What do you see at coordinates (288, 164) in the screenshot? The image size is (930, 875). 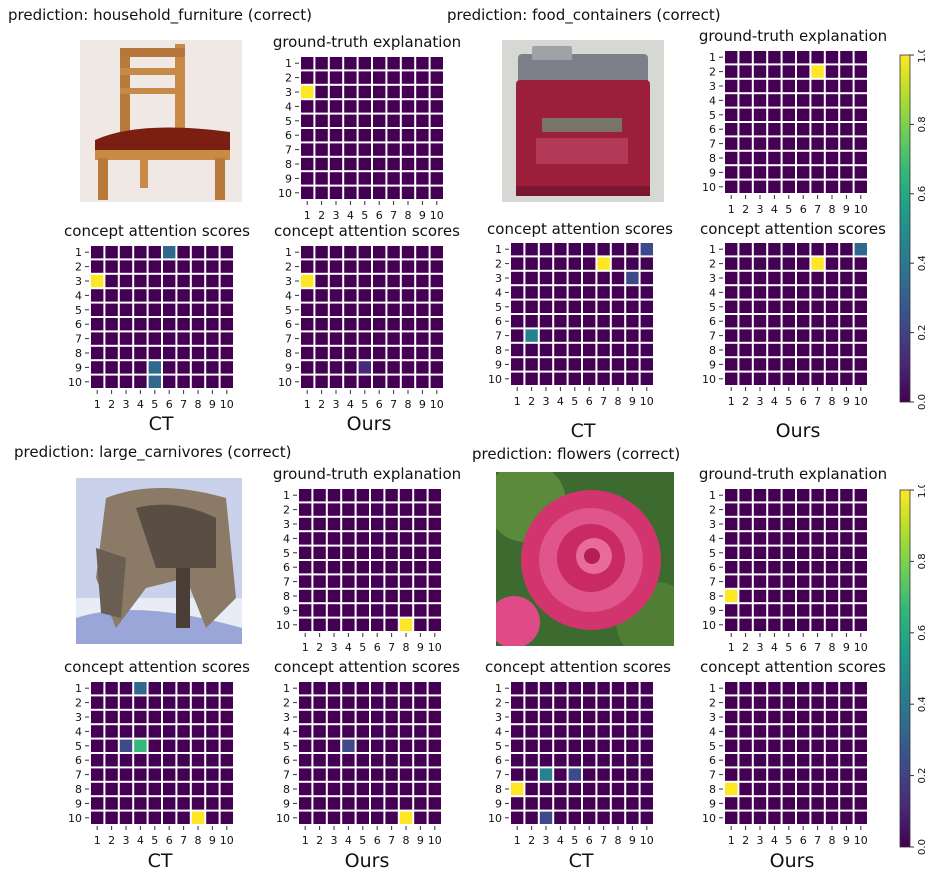 I see `y-tick-label: 8` at bounding box center [288, 164].